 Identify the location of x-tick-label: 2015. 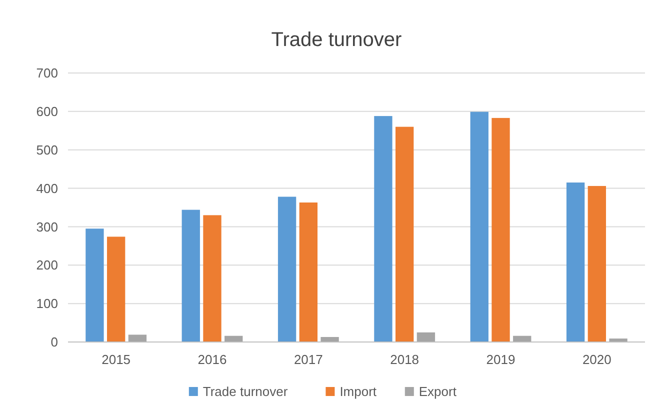
(116, 359).